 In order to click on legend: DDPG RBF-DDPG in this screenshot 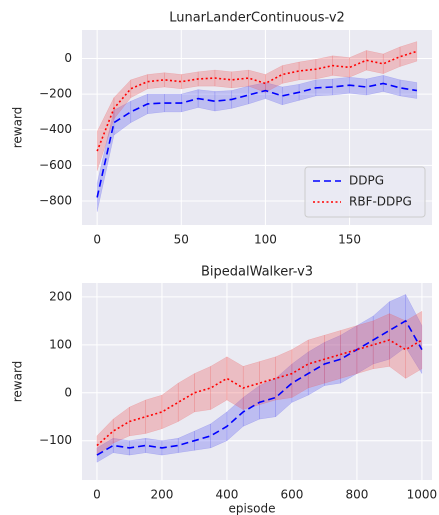, I will do `click(365, 192)`.